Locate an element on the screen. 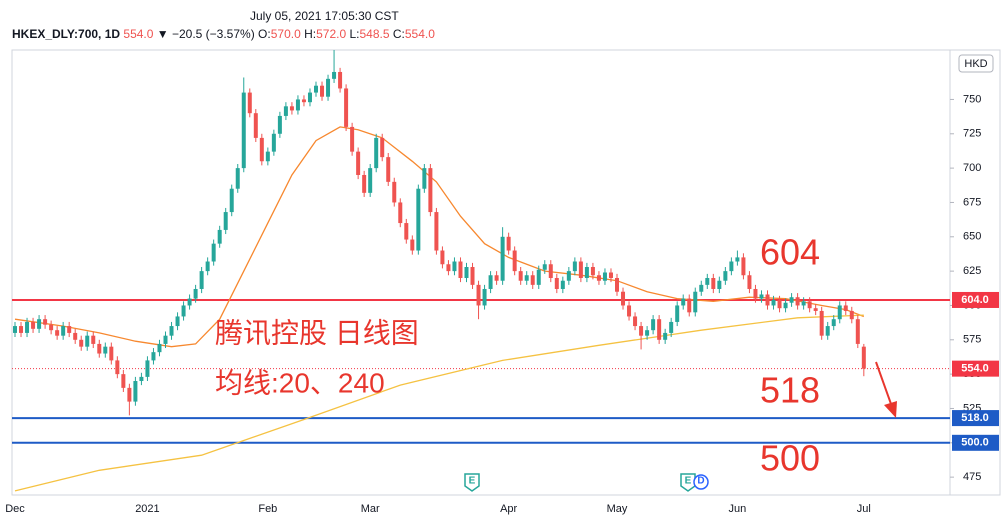 Image resolution: width=1006 pixels, height=525 pixels. annotation: 518 is located at coordinates (790, 390).